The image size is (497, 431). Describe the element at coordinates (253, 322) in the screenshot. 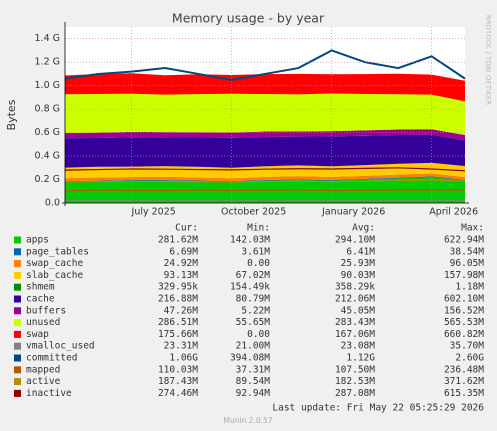

I see `legend-stat: 55.65M` at that location.